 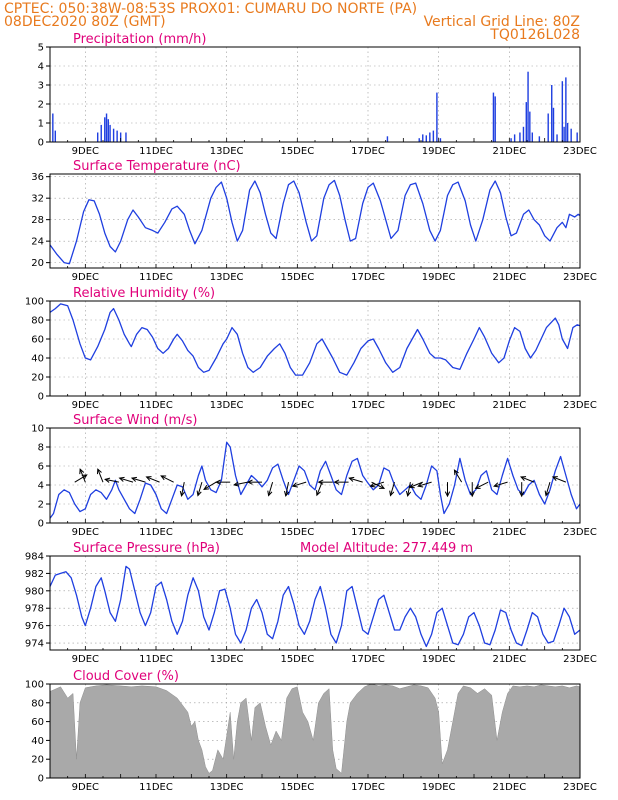 I want to click on wind-series-line, so click(x=315, y=480).